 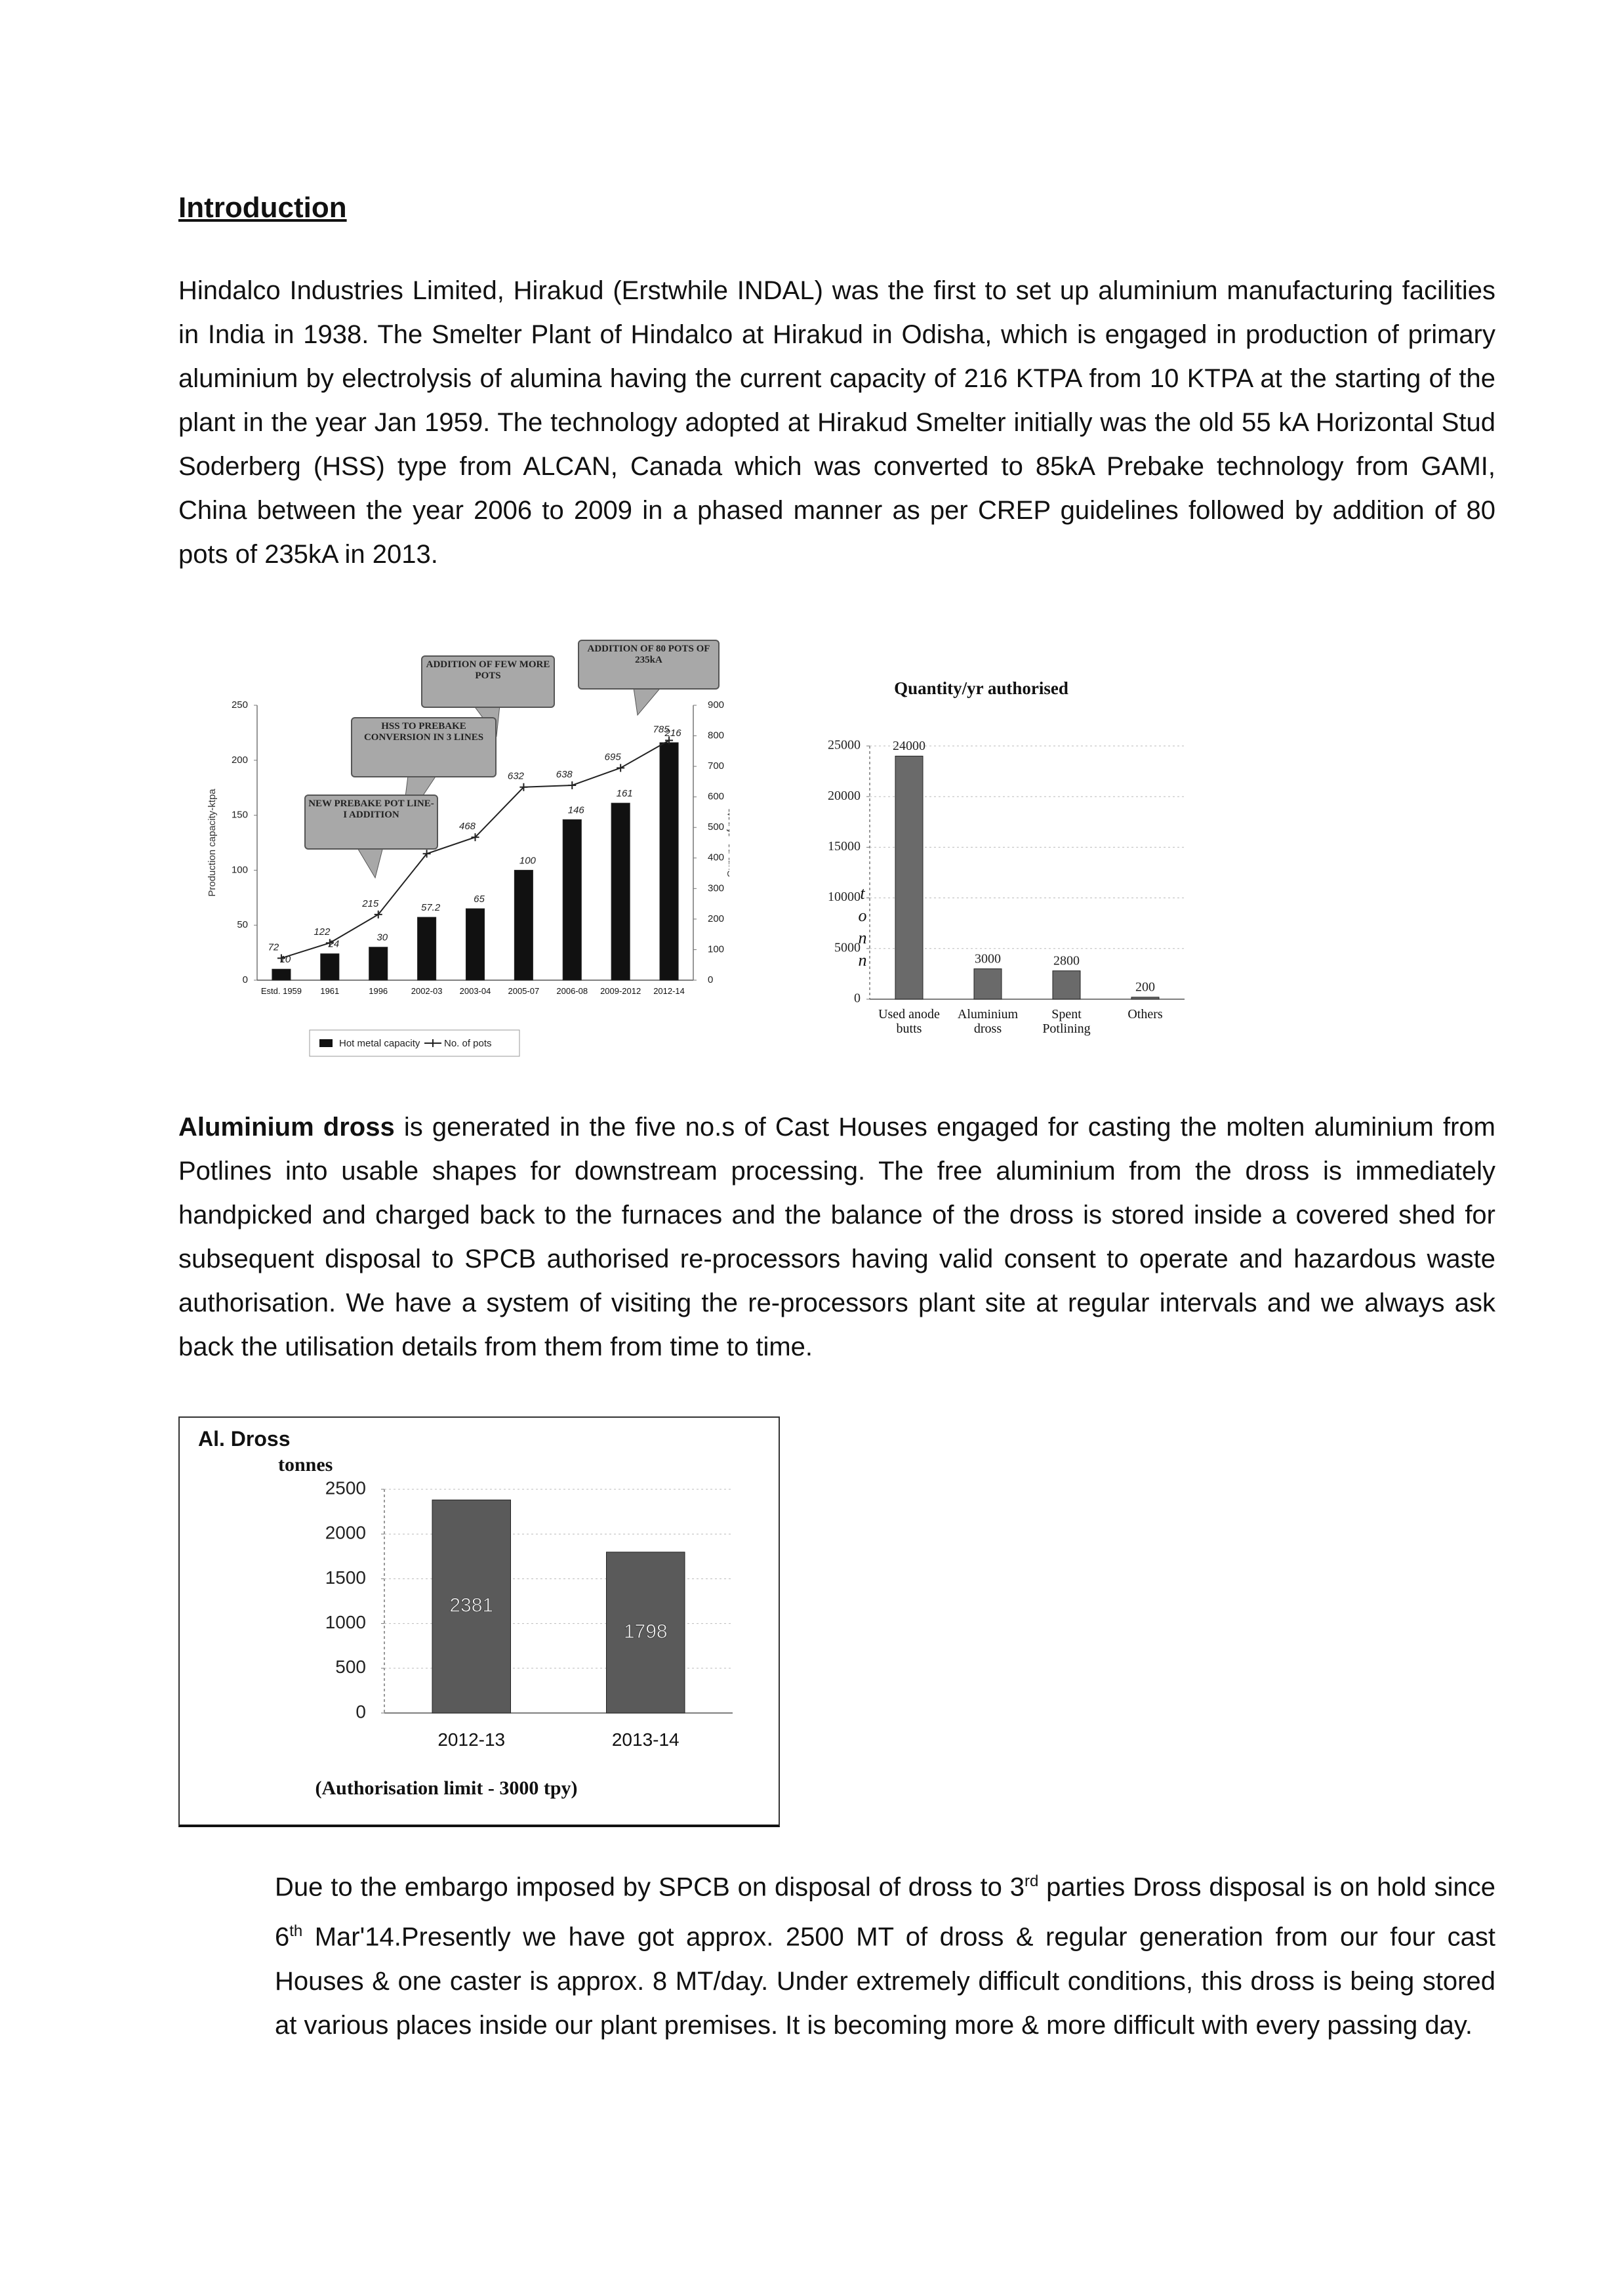 I want to click on data-label: 24, so click(x=333, y=944).